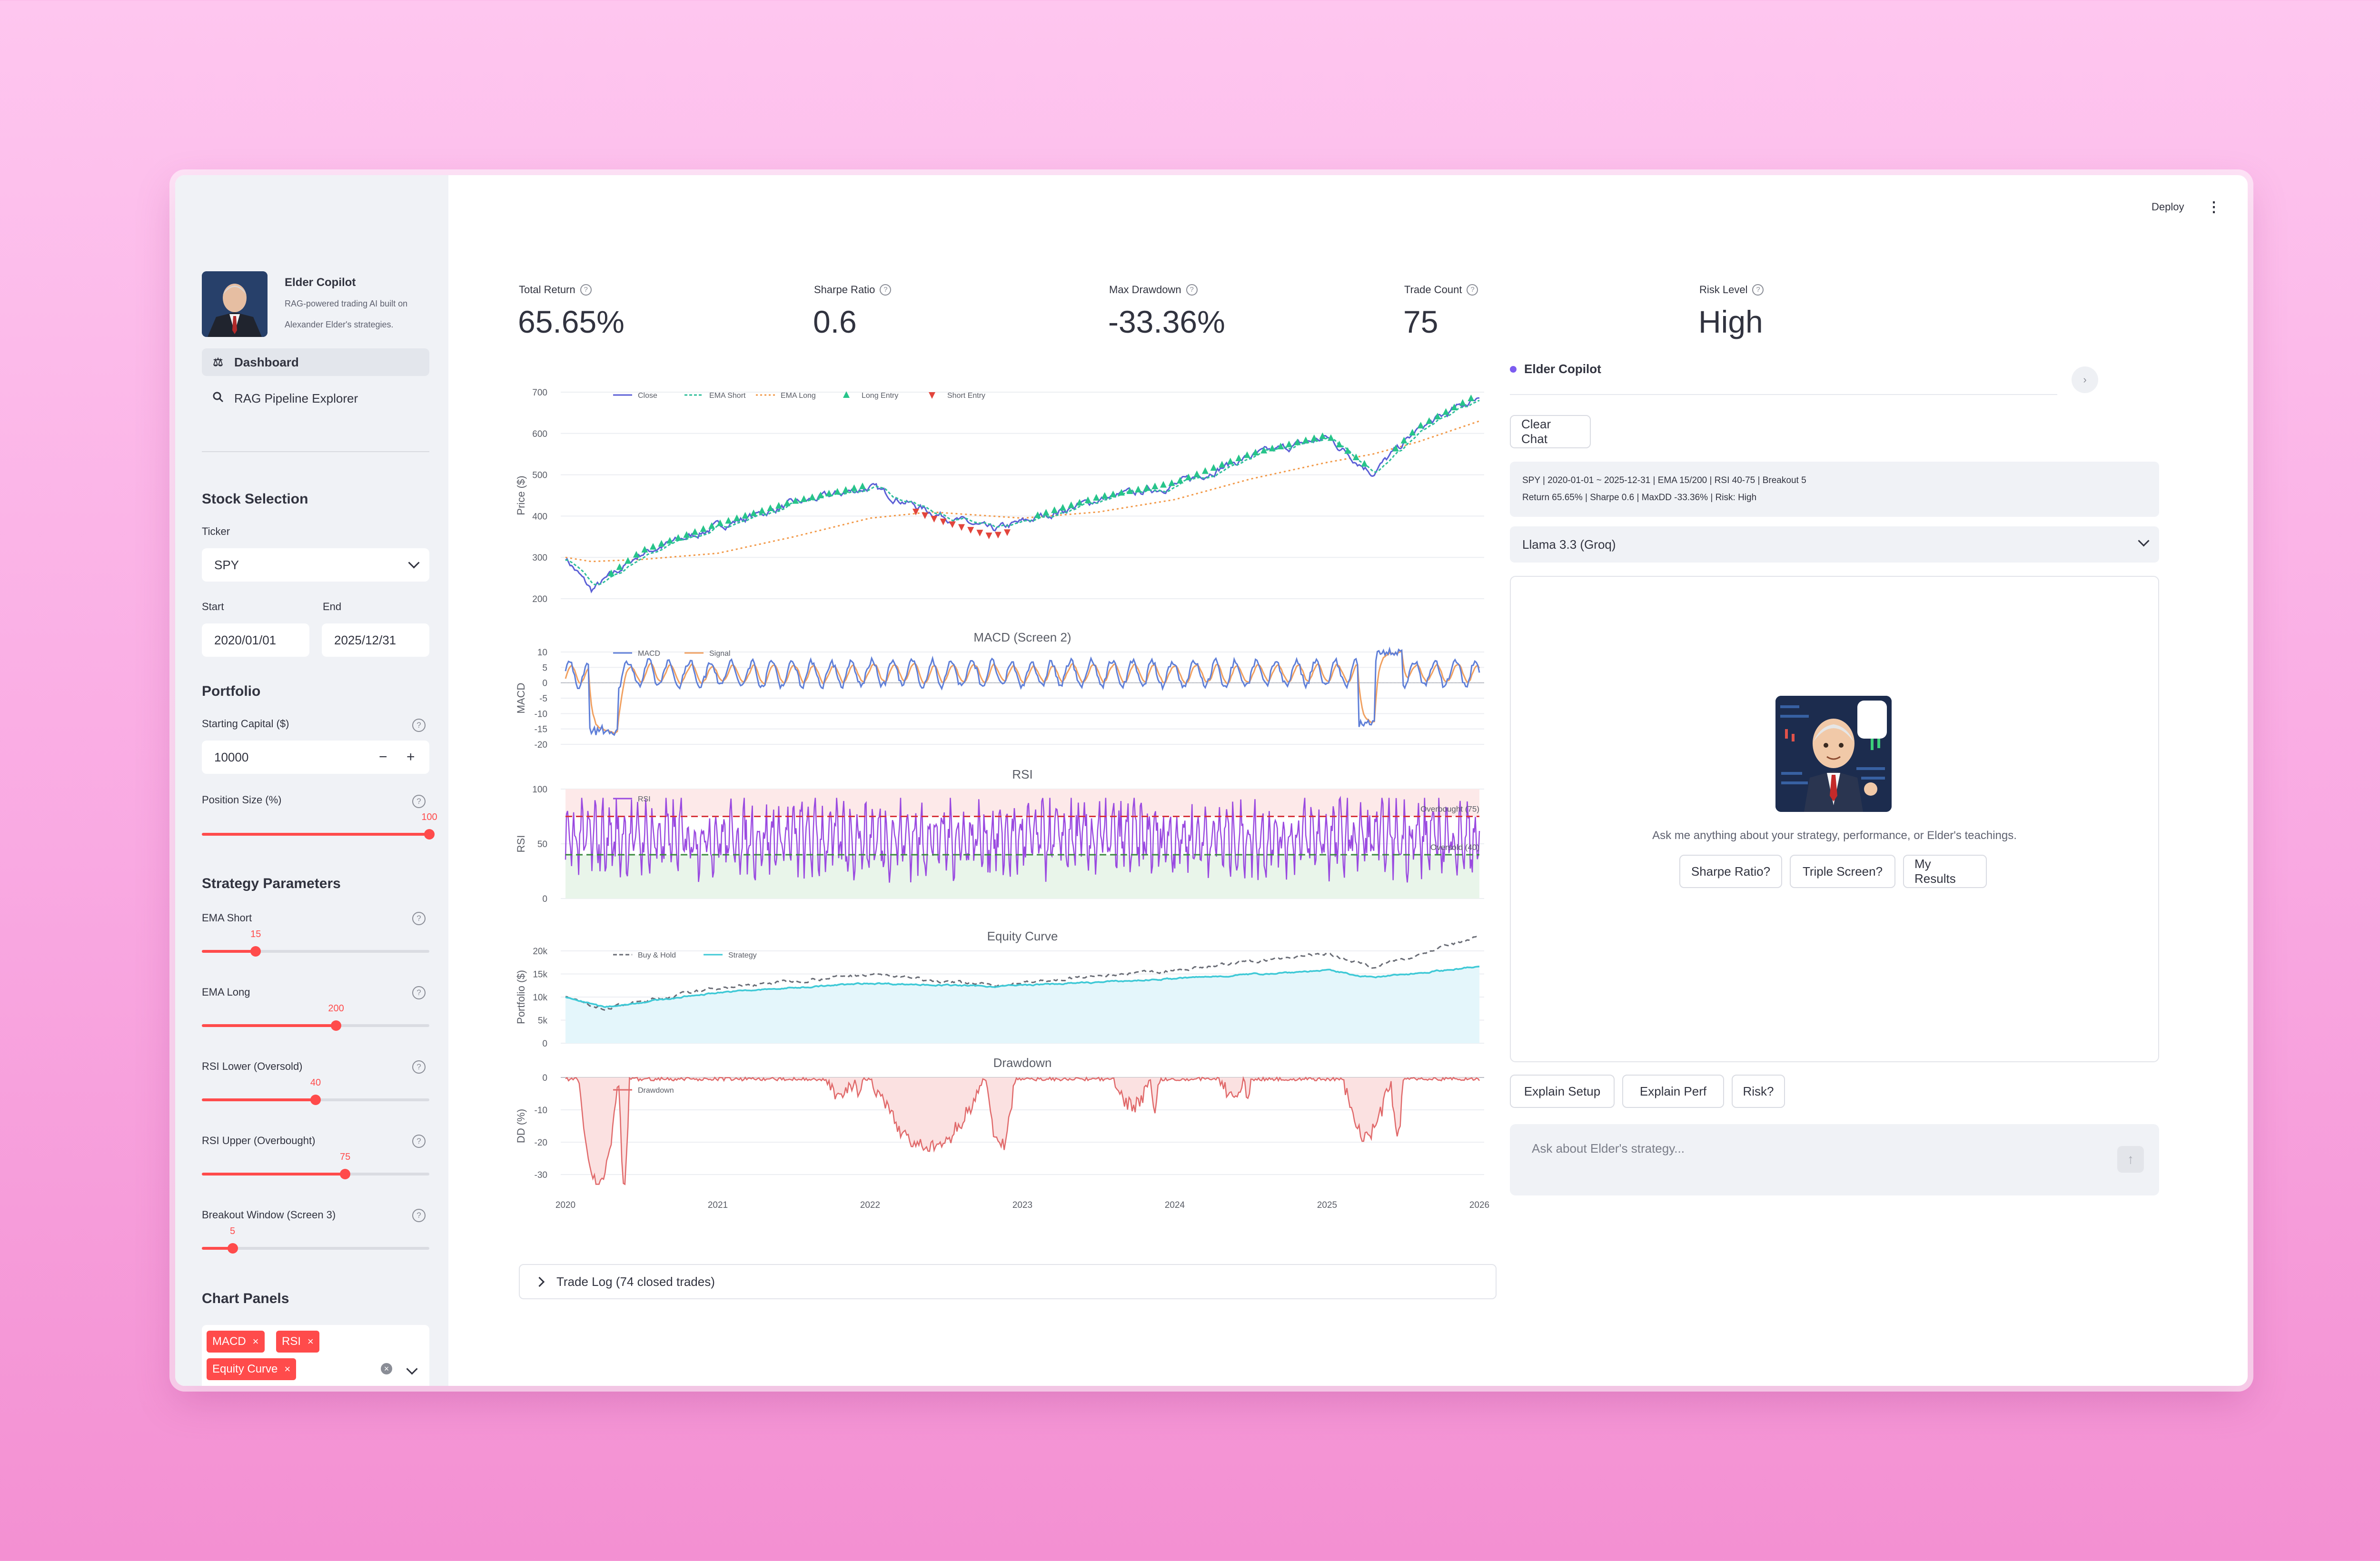  I want to click on slider-fill, so click(269, 1025).